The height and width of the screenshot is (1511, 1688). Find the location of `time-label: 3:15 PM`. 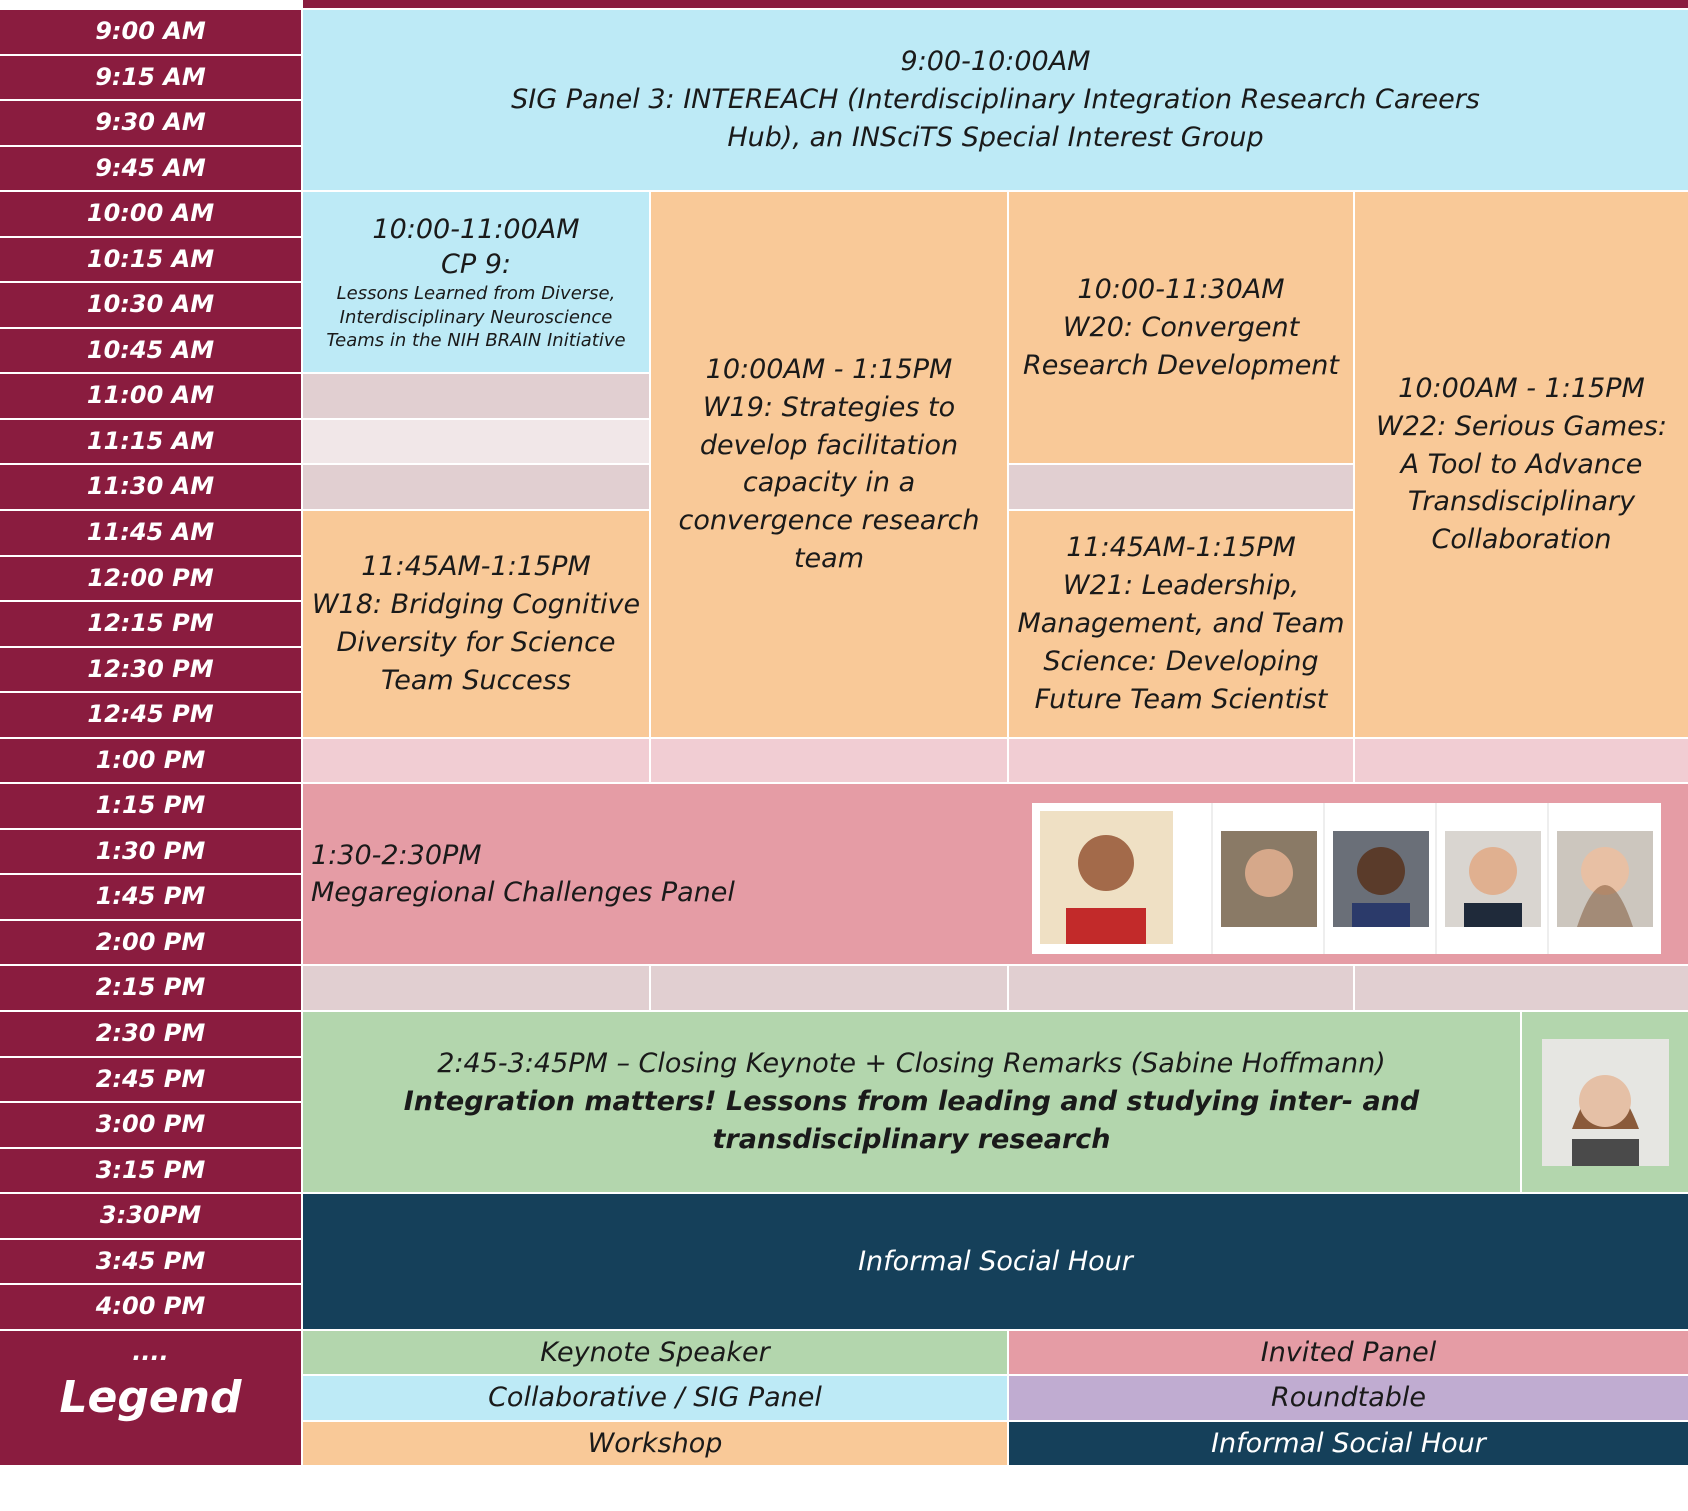

time-label: 3:15 PM is located at coordinates (150, 1170).